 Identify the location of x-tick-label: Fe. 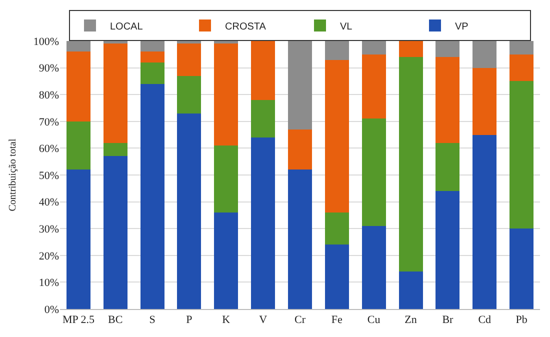
(337, 320).